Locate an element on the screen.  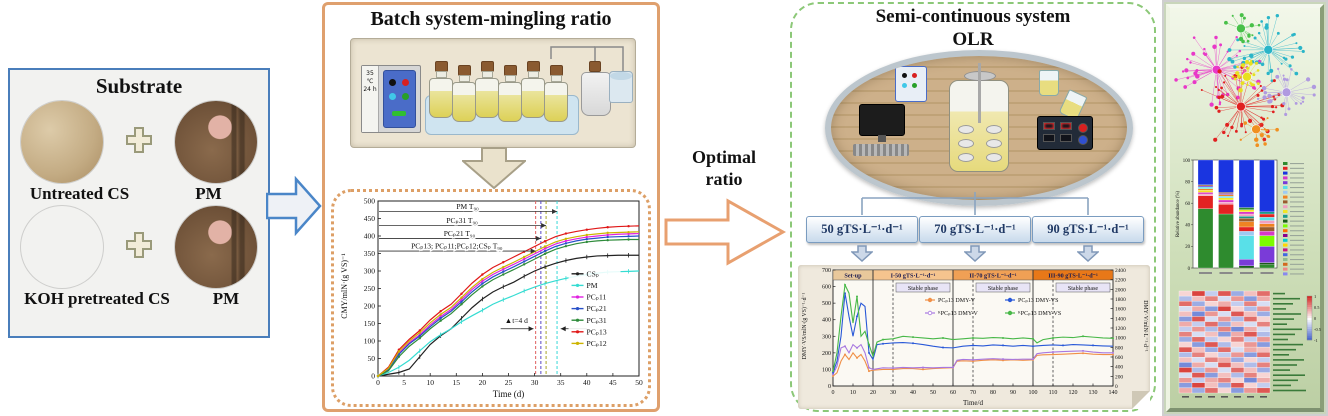
svg-text: 130 is located at coordinates (1093, 393).